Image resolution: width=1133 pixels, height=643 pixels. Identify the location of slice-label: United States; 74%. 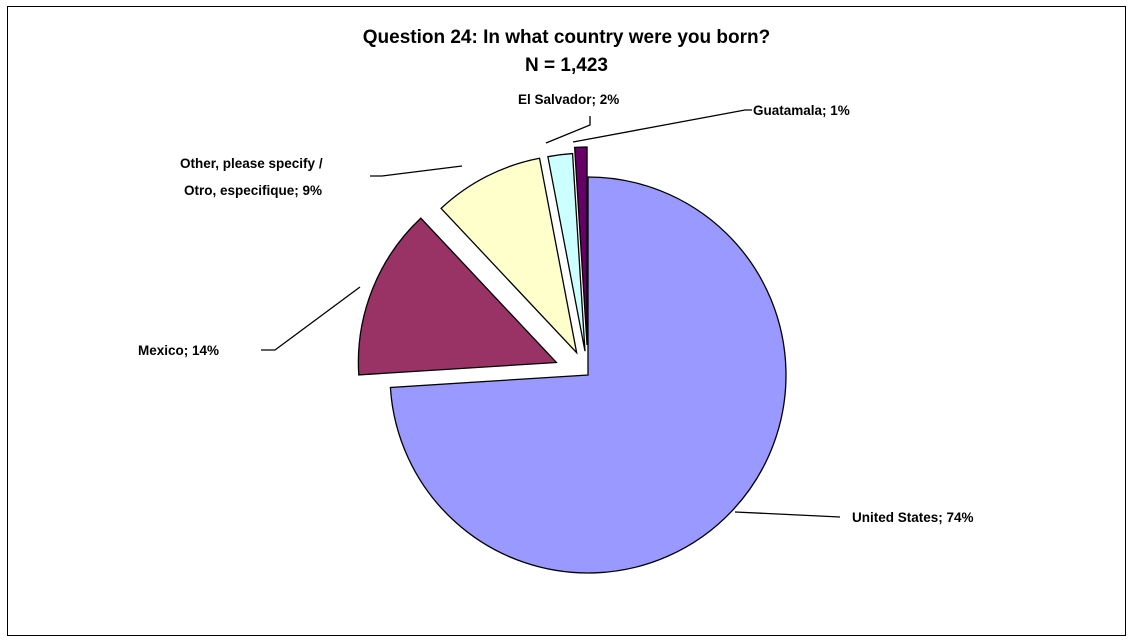
(913, 517).